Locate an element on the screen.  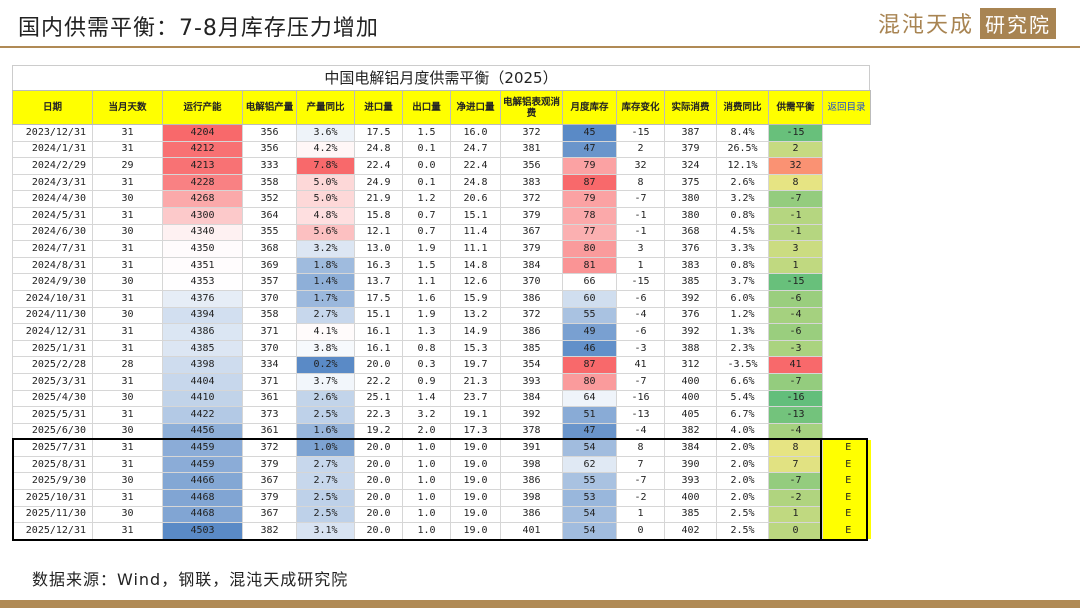
table-cell: 2.6% is located at coordinates (325, 398).